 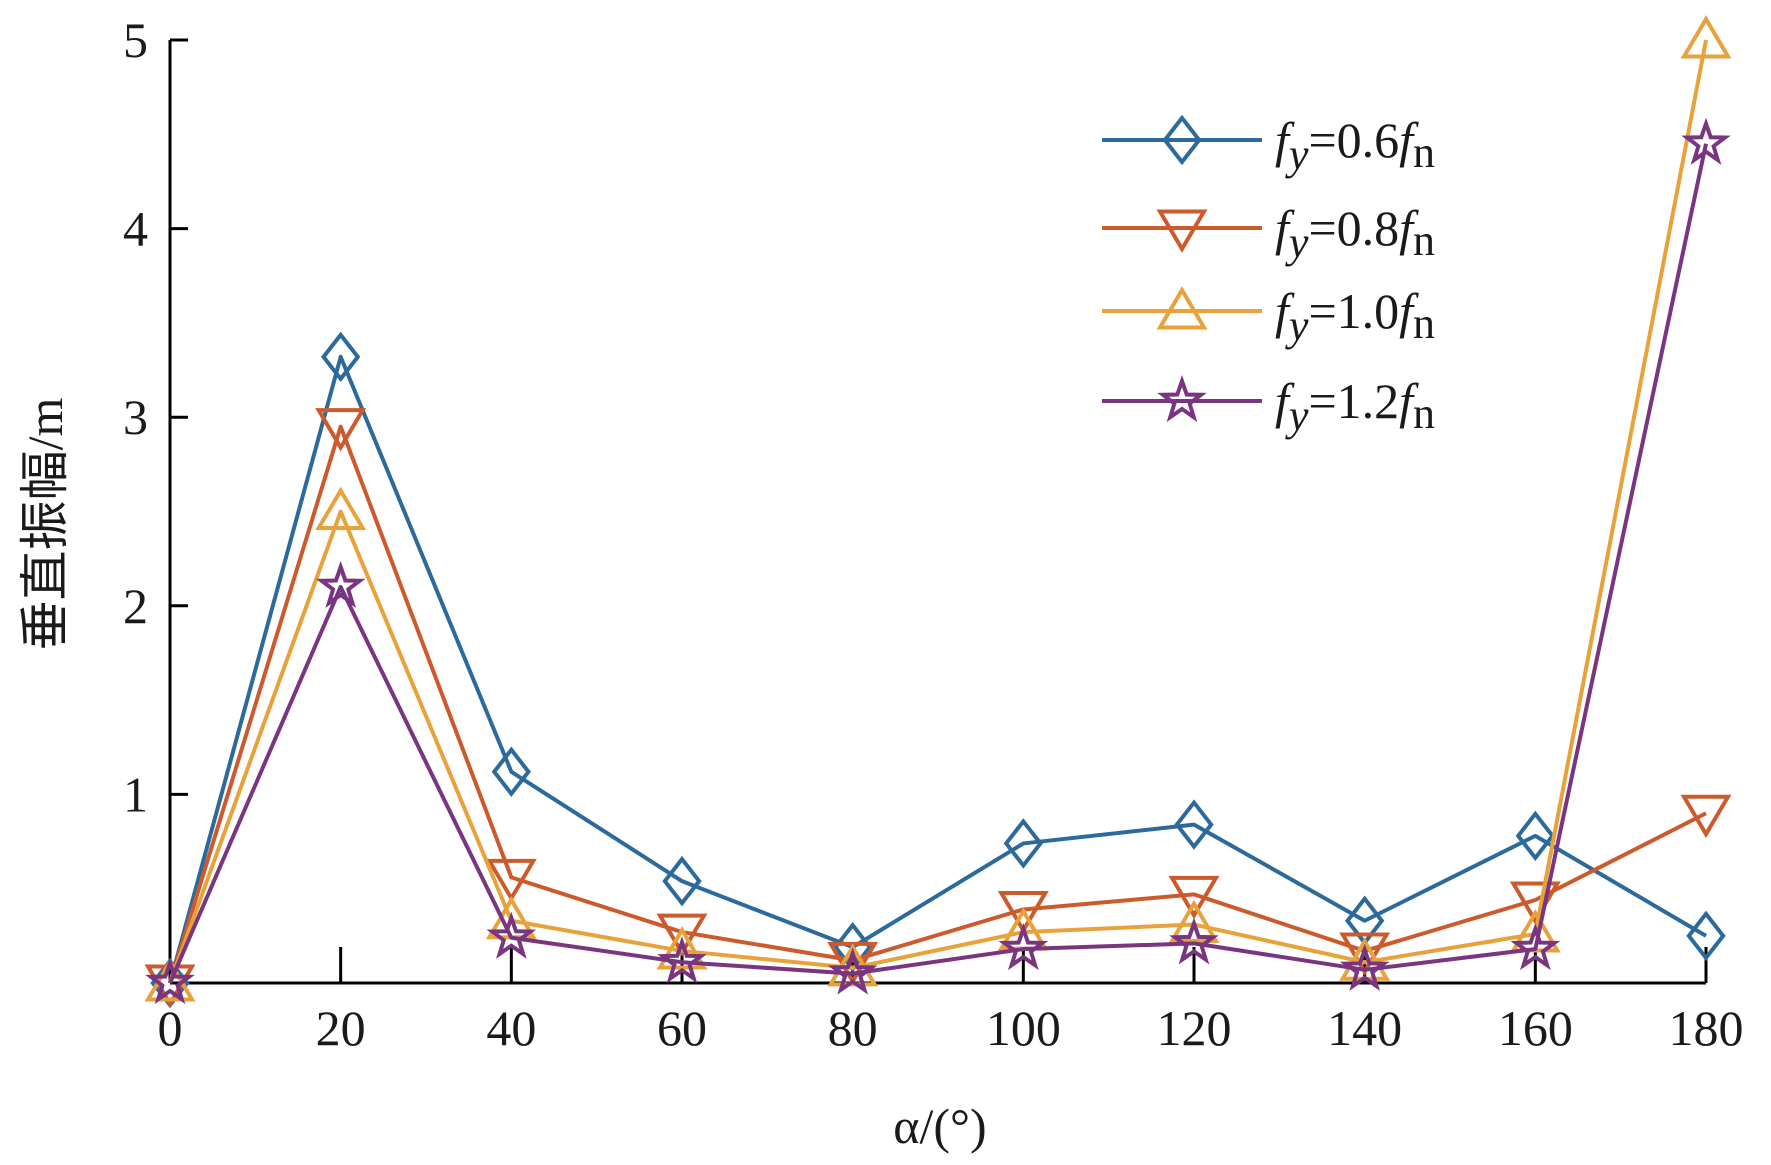 What do you see at coordinates (170, 1028) in the screenshot?
I see `x-tick-label: 0` at bounding box center [170, 1028].